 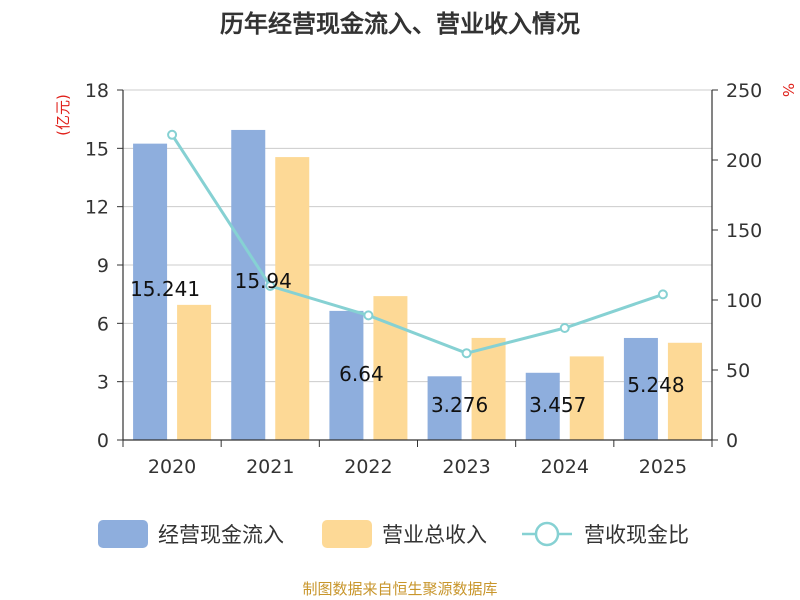 I want to click on data-label: 15.241, so click(x=165, y=289).